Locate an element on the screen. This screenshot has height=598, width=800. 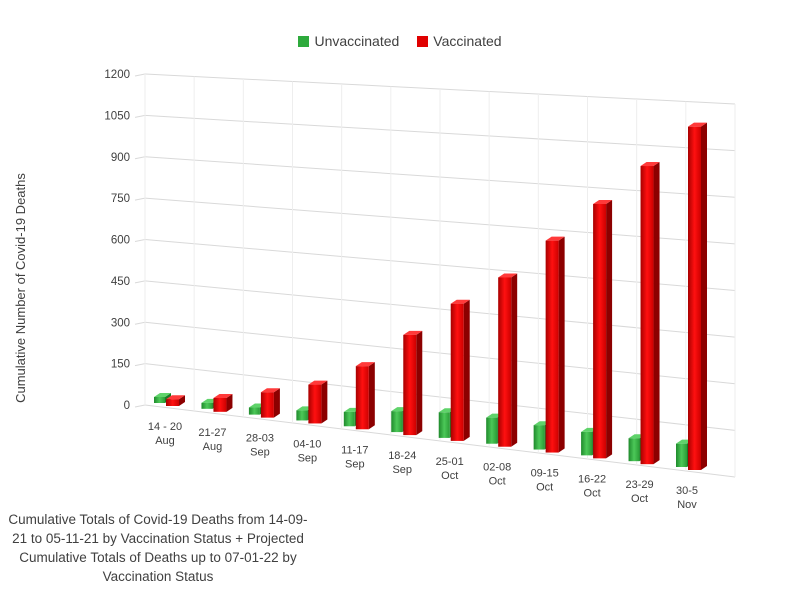
x-tick-label: 14 - 20 Aug is located at coordinates (165, 434).